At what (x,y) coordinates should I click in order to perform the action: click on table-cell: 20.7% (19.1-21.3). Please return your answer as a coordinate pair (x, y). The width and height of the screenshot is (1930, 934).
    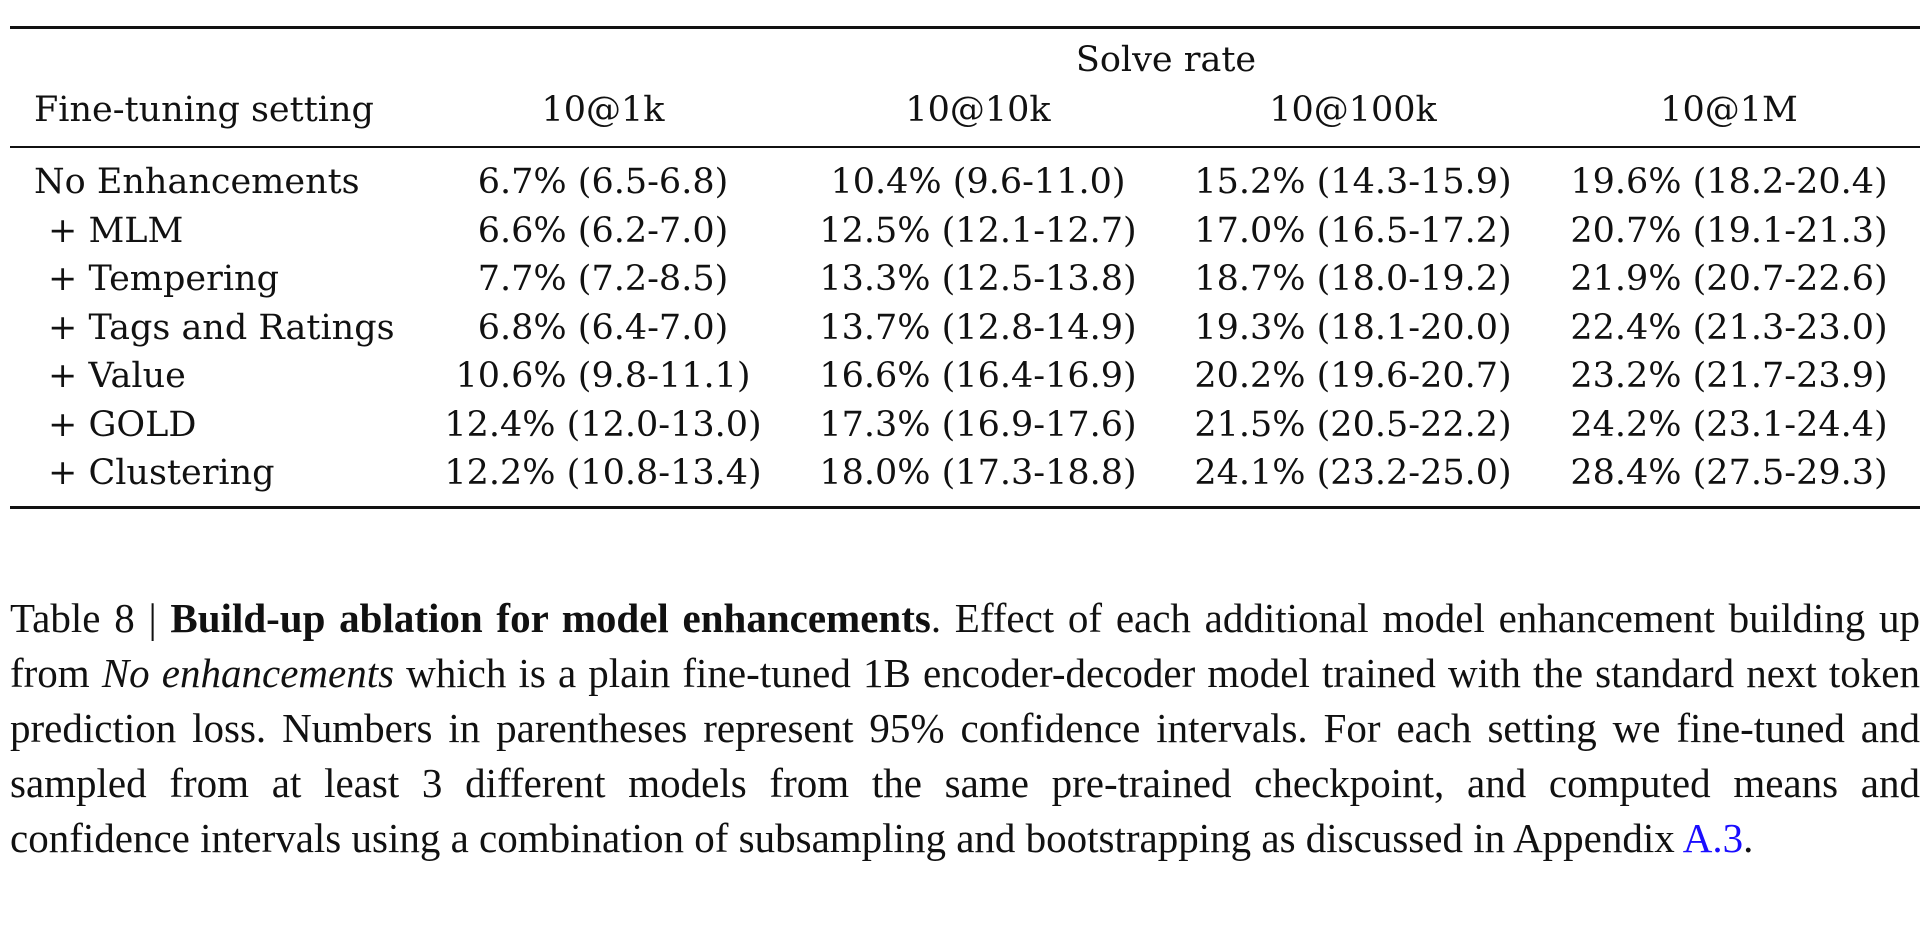
    Looking at the image, I should click on (1729, 230).